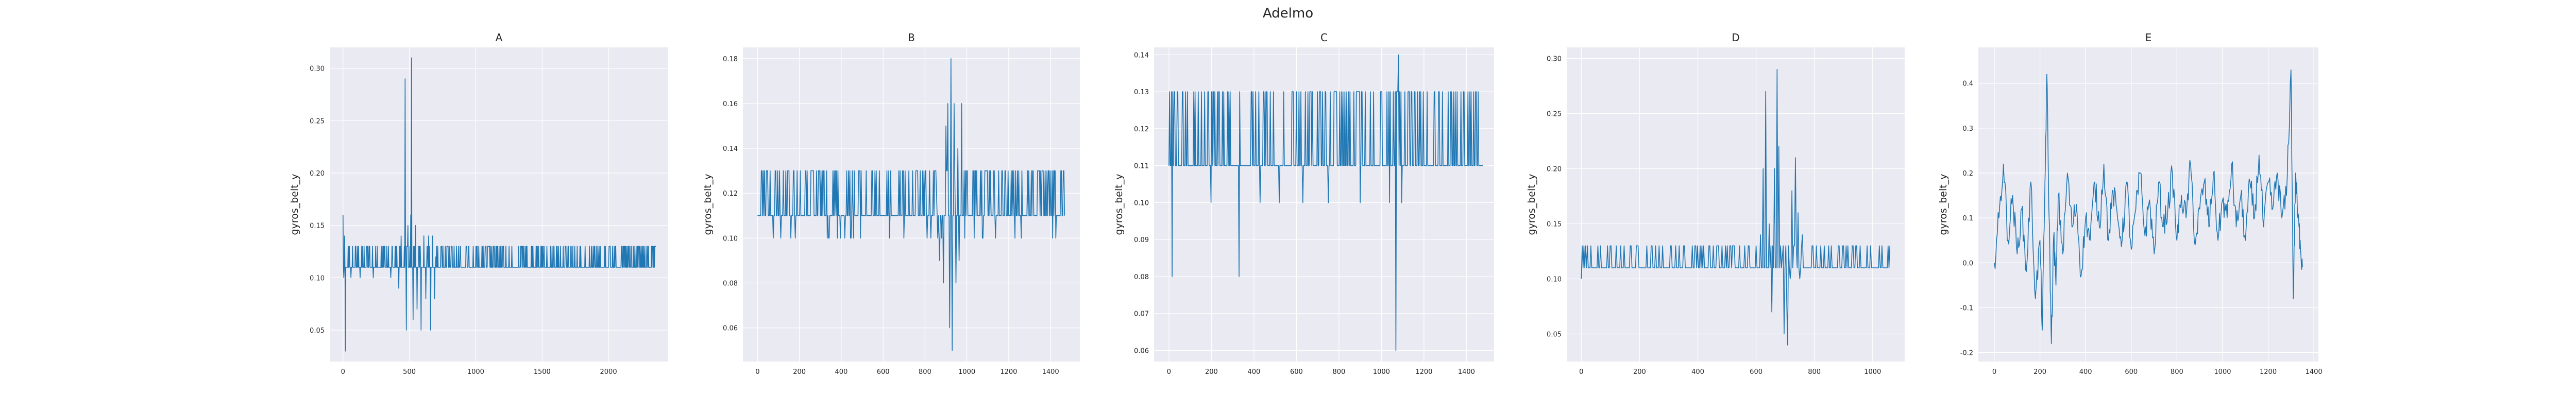 The width and height of the screenshot is (2576, 412). I want to click on x-tick-label: 500, so click(409, 372).